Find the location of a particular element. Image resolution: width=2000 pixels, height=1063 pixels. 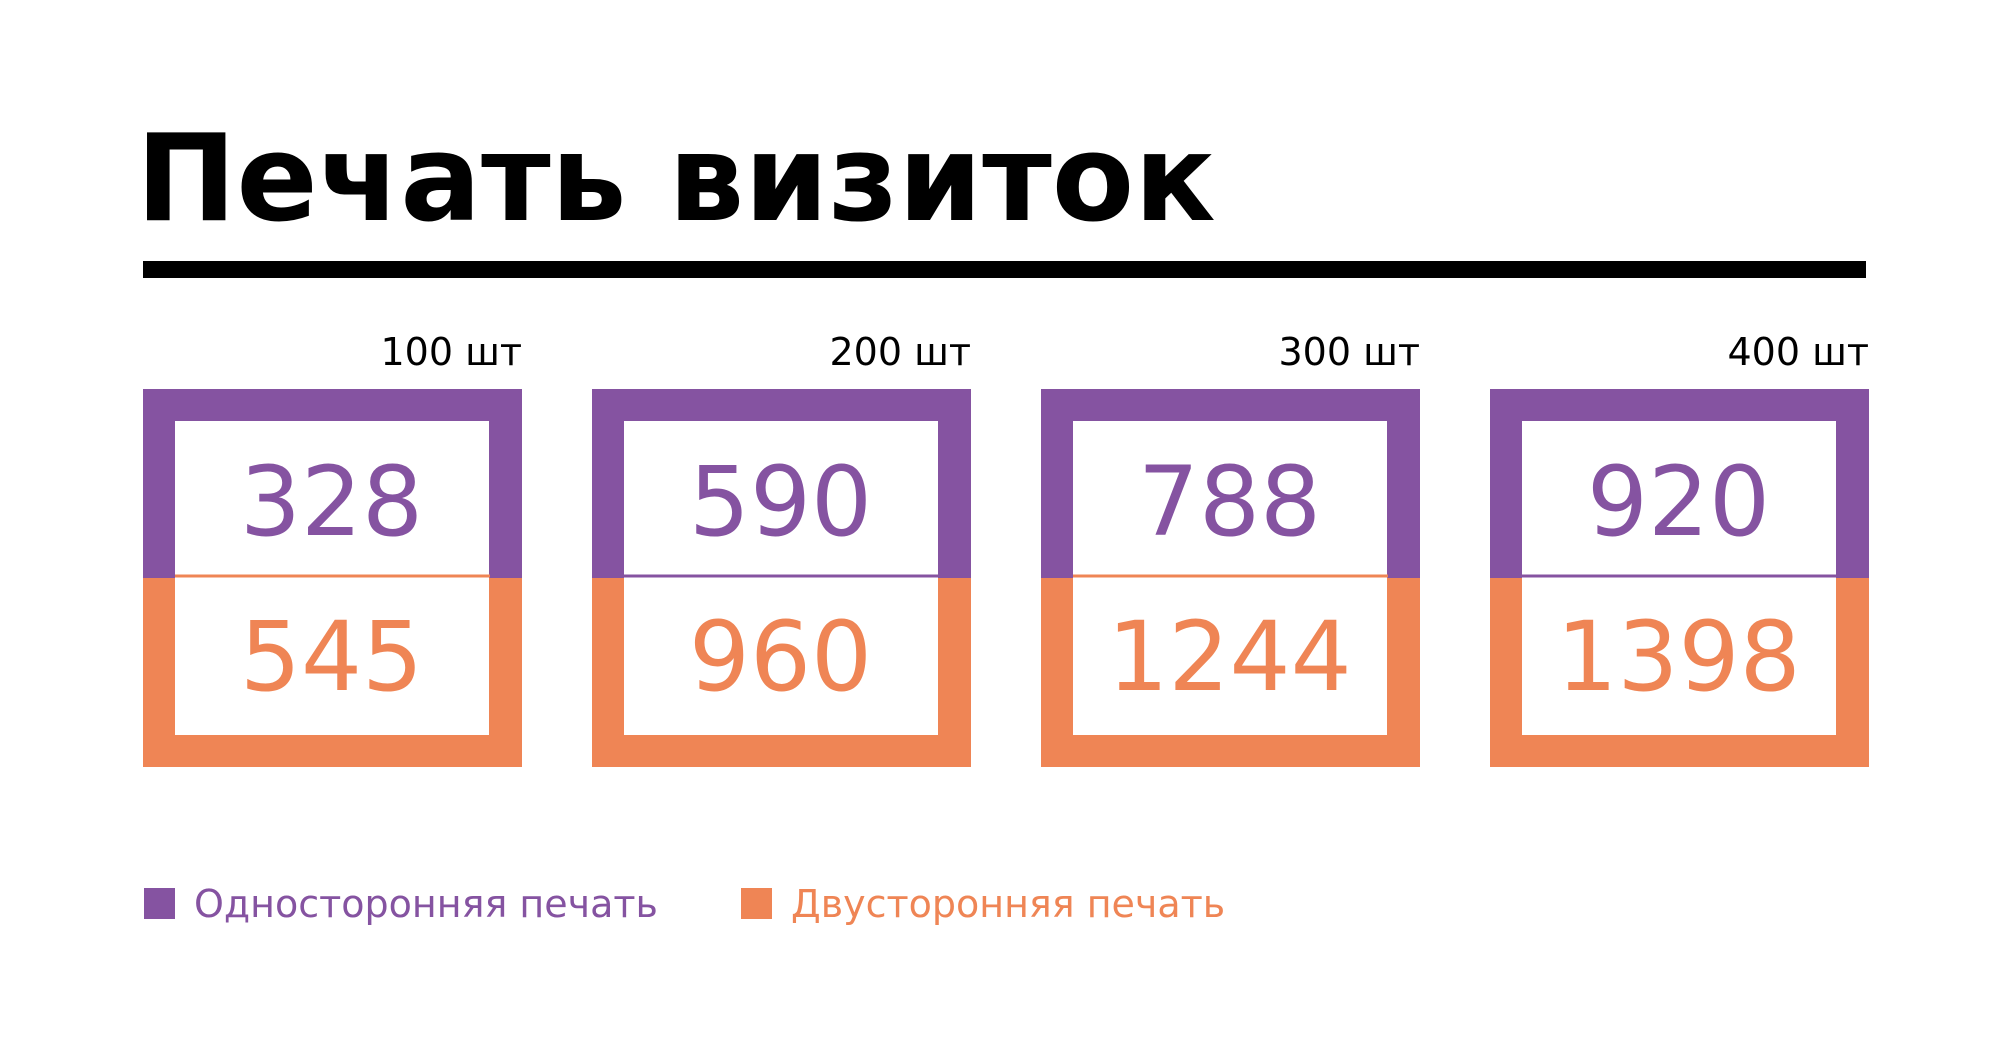

quantity-label: 200 шт is located at coordinates (900, 352).